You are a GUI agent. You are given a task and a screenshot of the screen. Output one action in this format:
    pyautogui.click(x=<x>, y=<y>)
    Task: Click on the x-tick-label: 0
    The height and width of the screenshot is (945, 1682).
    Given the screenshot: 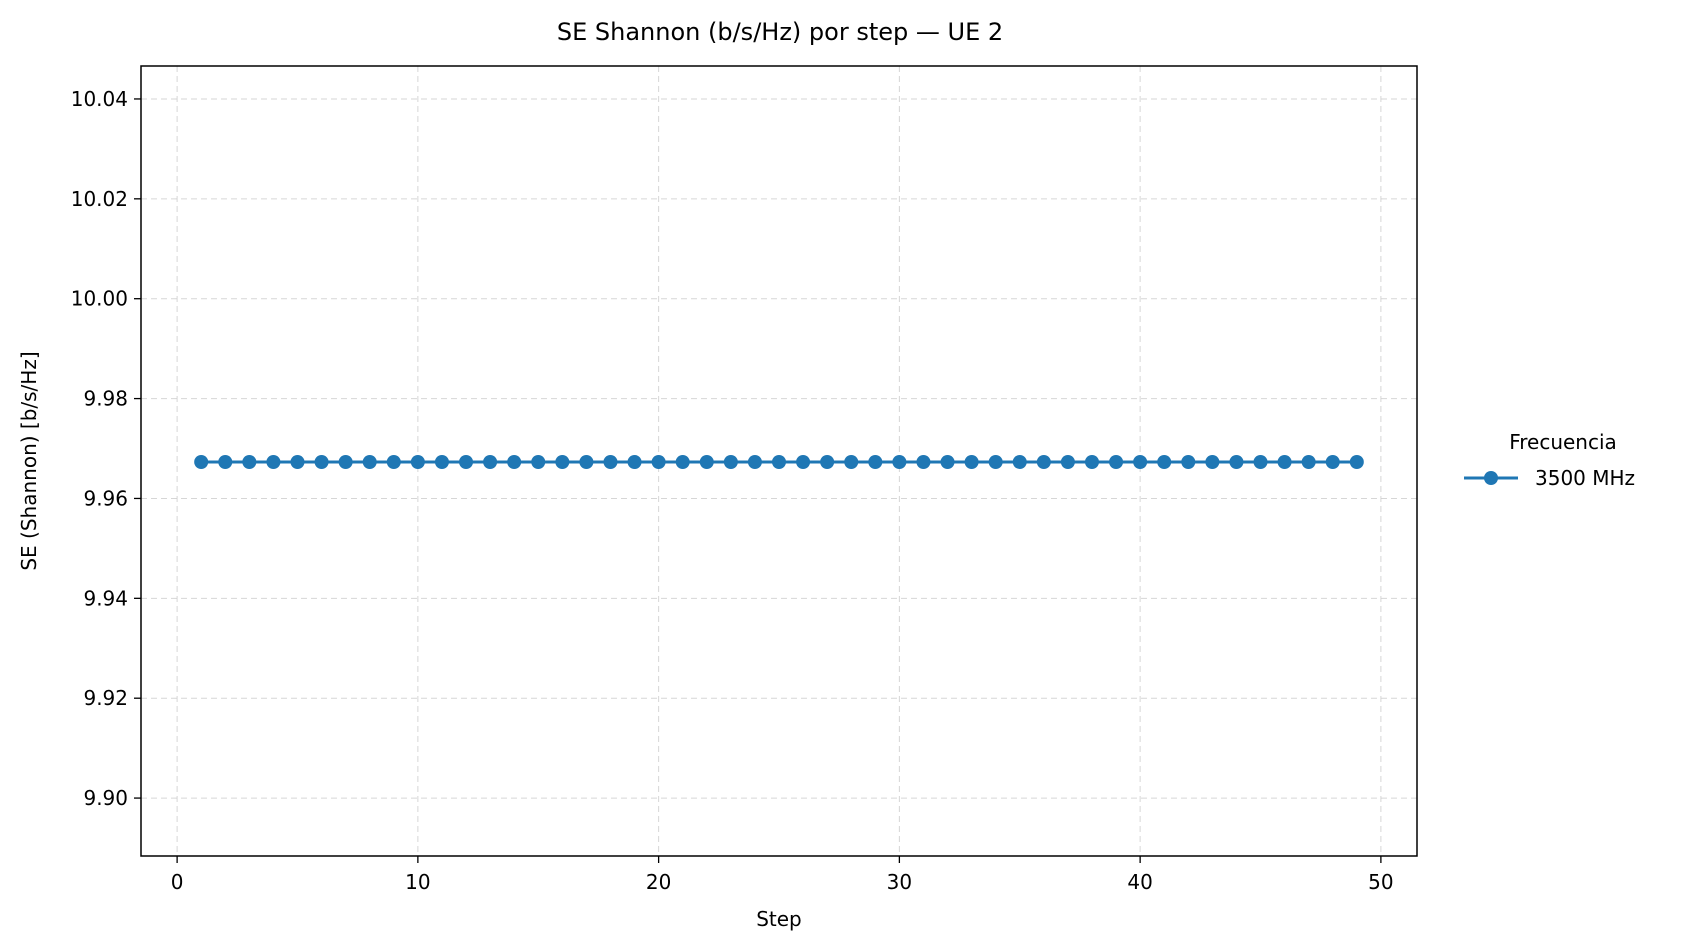 What is the action you would take?
    pyautogui.click(x=177, y=882)
    